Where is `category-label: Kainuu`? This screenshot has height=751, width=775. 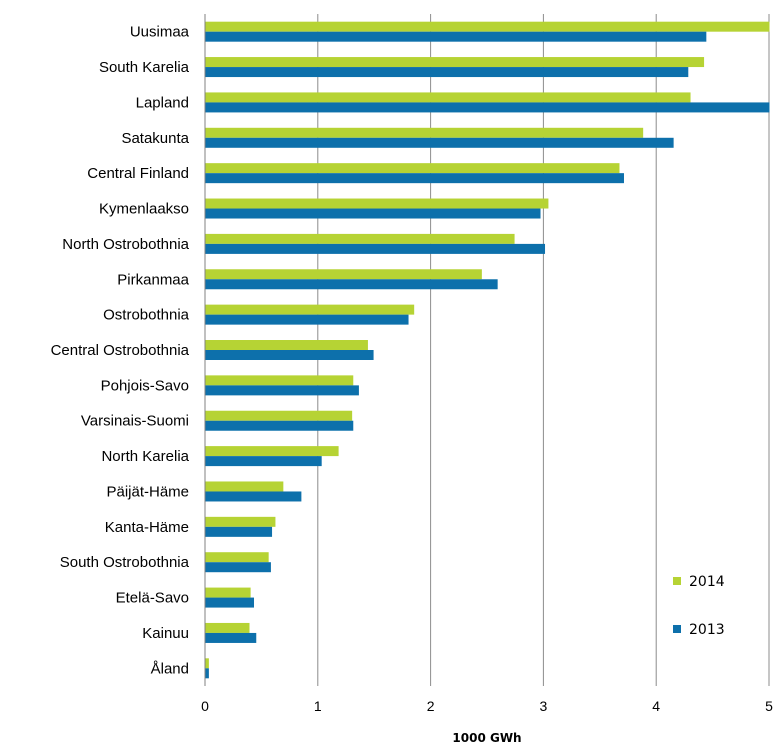
category-label: Kainuu is located at coordinates (165, 633).